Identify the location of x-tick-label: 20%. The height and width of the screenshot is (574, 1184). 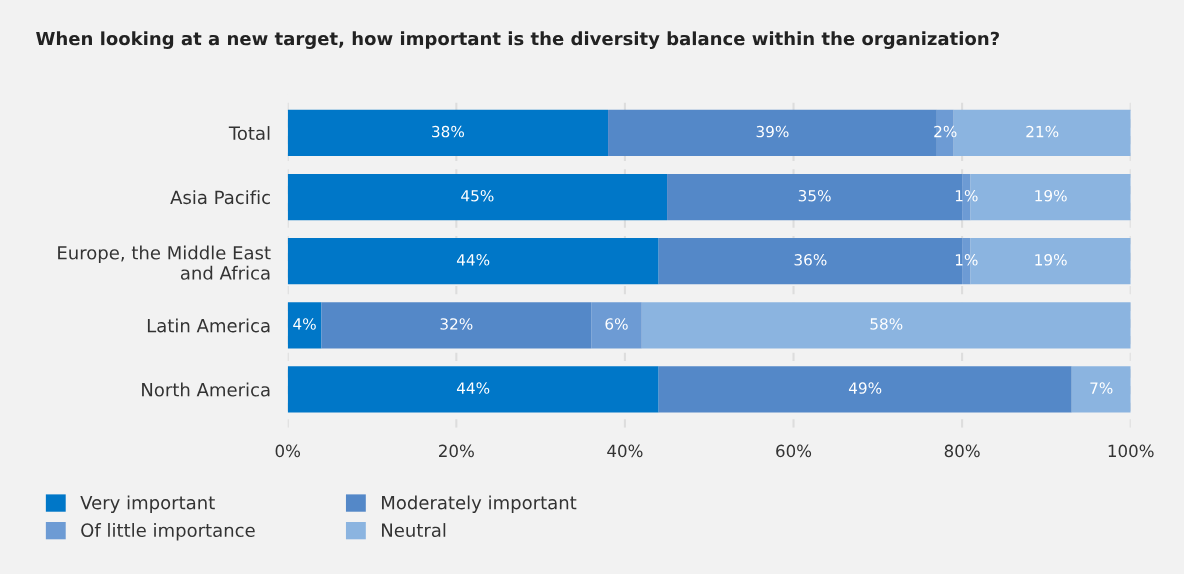
(456, 451).